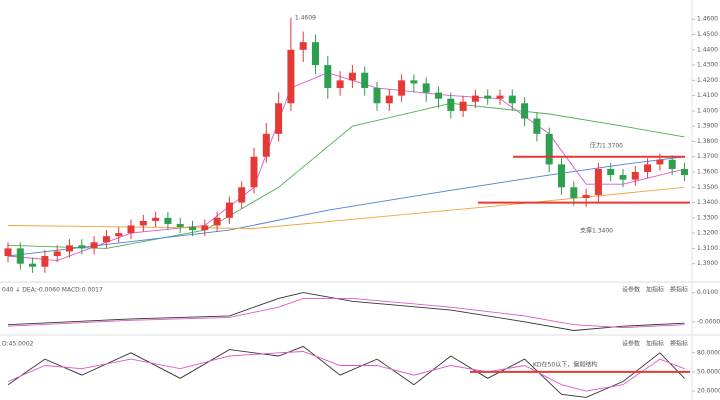 The height and width of the screenshot is (400, 720). Describe the element at coordinates (708, 352) in the screenshot. I see `y-tick-label: 80.0000` at that location.